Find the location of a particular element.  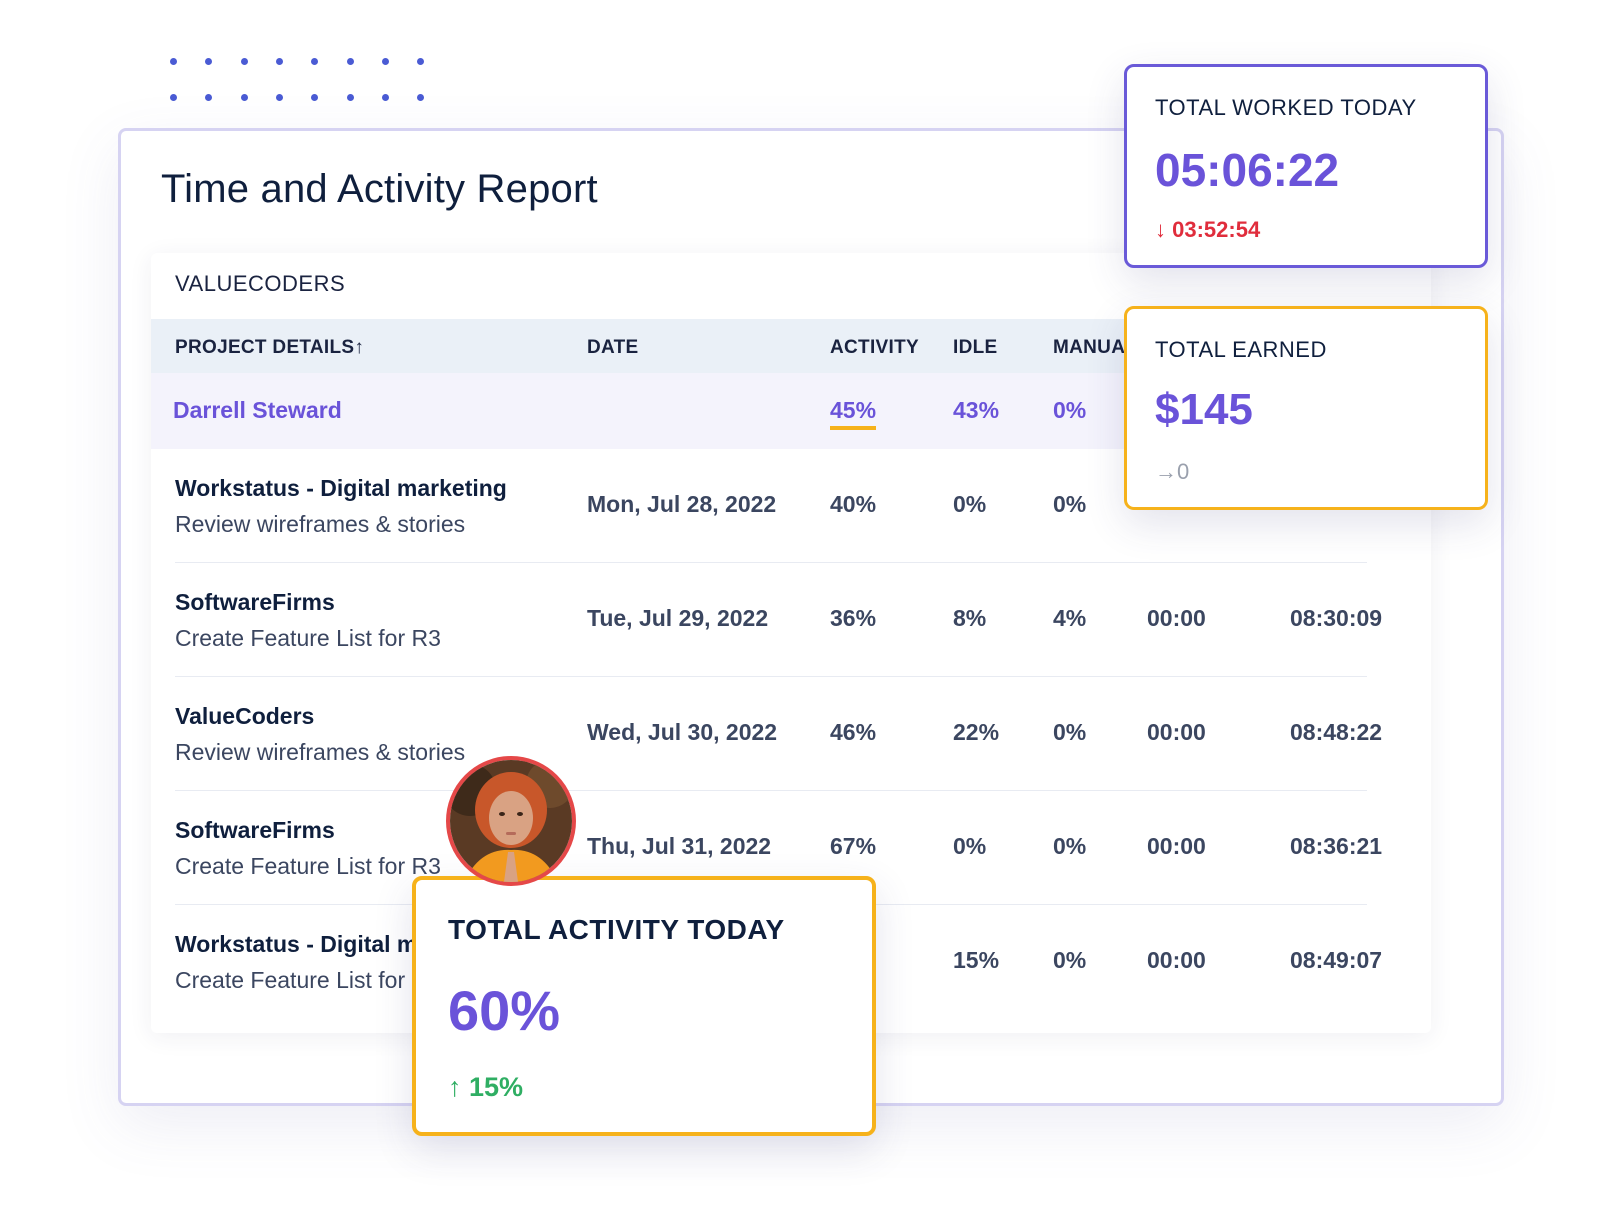

avatar-photo-icon is located at coordinates (511, 821).